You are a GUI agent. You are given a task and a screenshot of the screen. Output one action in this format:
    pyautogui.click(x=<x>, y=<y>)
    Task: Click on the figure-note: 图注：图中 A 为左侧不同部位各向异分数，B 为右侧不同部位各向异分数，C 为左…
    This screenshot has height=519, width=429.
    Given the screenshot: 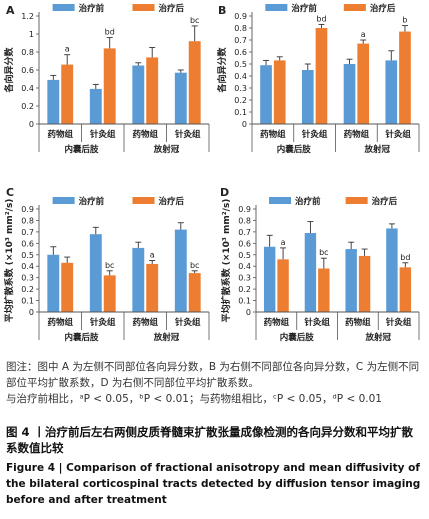 What is the action you would take?
    pyautogui.click(x=213, y=375)
    